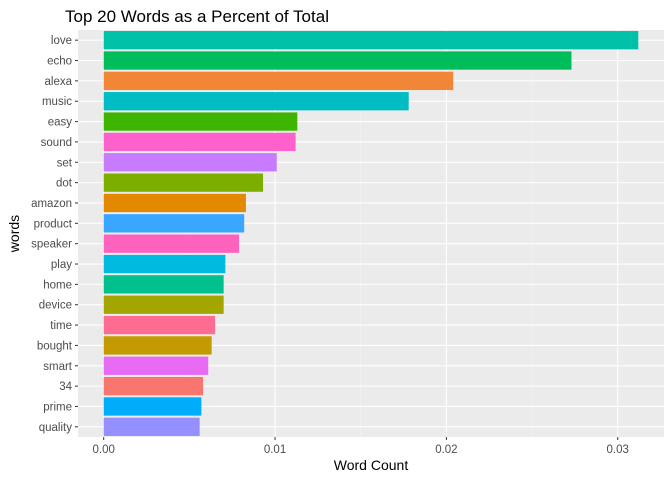  I want to click on y-tick-label-device: device, so click(55, 306).